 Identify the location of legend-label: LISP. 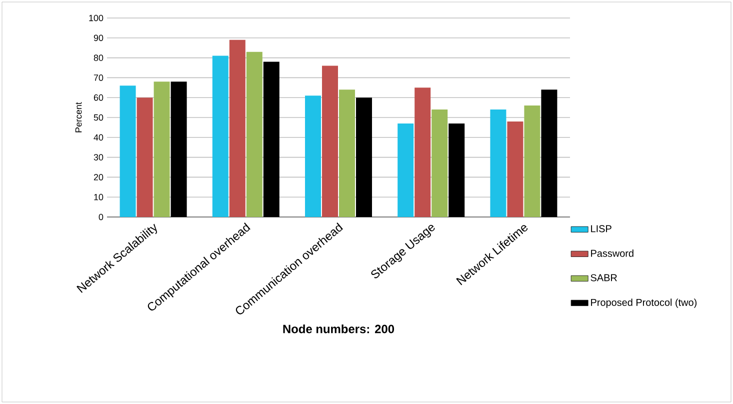
(601, 228).